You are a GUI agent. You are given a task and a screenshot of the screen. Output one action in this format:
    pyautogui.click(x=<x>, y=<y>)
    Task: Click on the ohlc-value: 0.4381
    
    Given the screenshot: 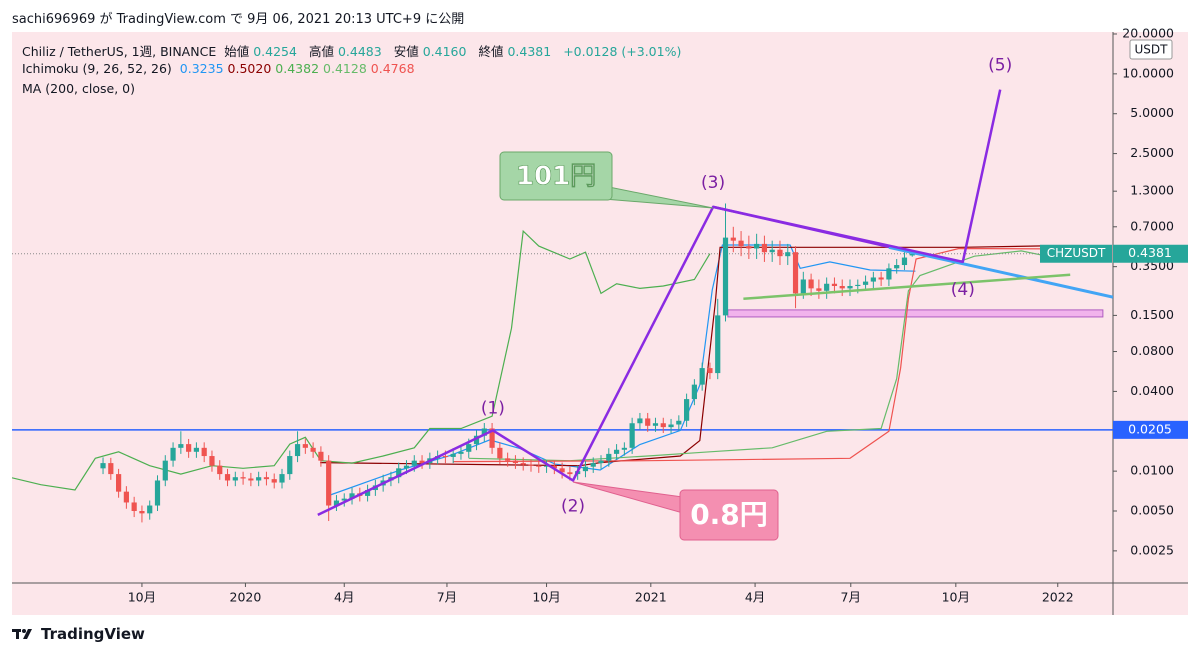 What is the action you would take?
    pyautogui.click(x=529, y=51)
    